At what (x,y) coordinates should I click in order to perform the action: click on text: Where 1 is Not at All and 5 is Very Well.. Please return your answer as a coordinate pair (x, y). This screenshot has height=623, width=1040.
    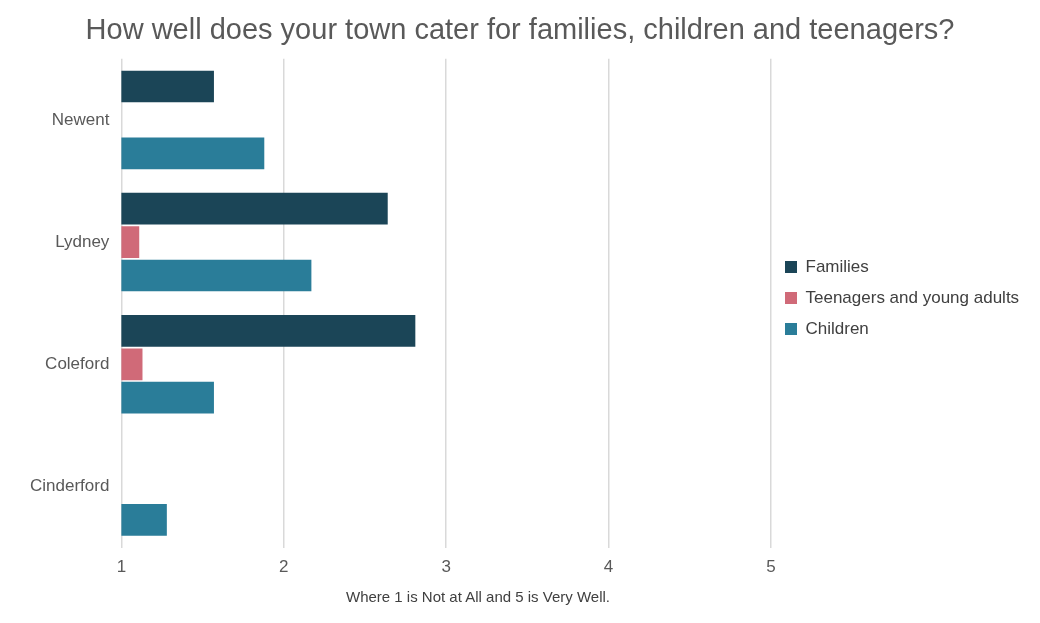
    Looking at the image, I should click on (478, 596).